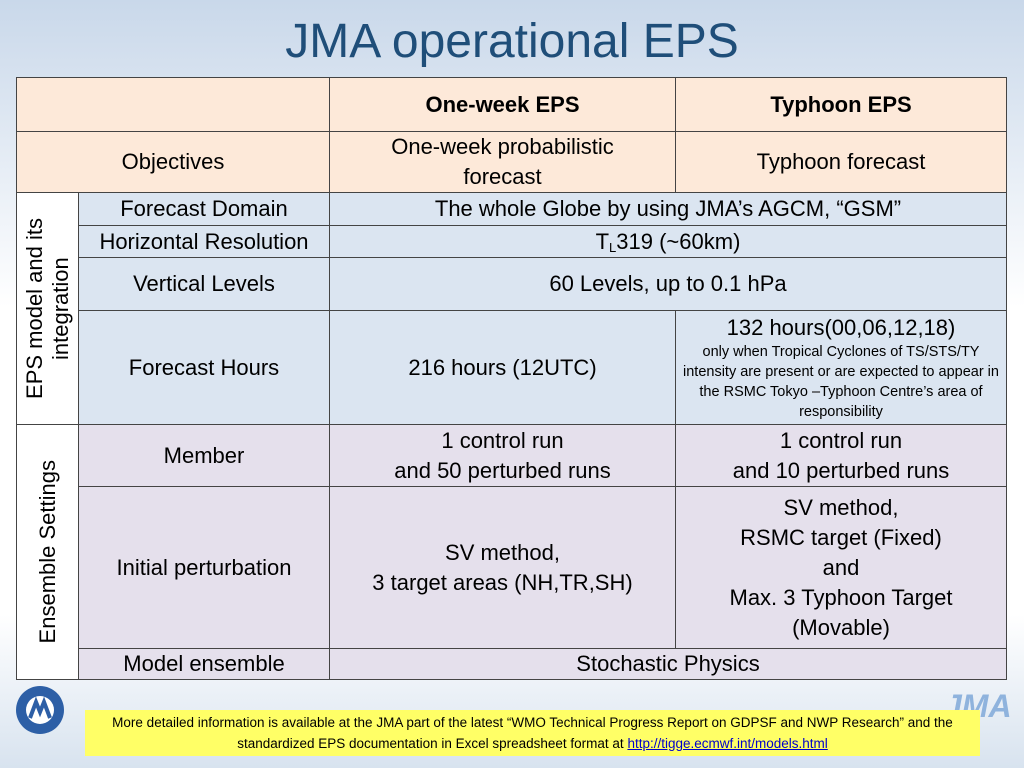  What do you see at coordinates (668, 664) in the screenshot?
I see `cell: Stochastic Physics` at bounding box center [668, 664].